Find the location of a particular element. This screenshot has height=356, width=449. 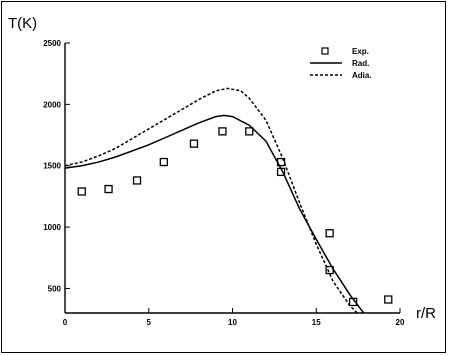

x-tick-label: 0 is located at coordinates (65, 322).